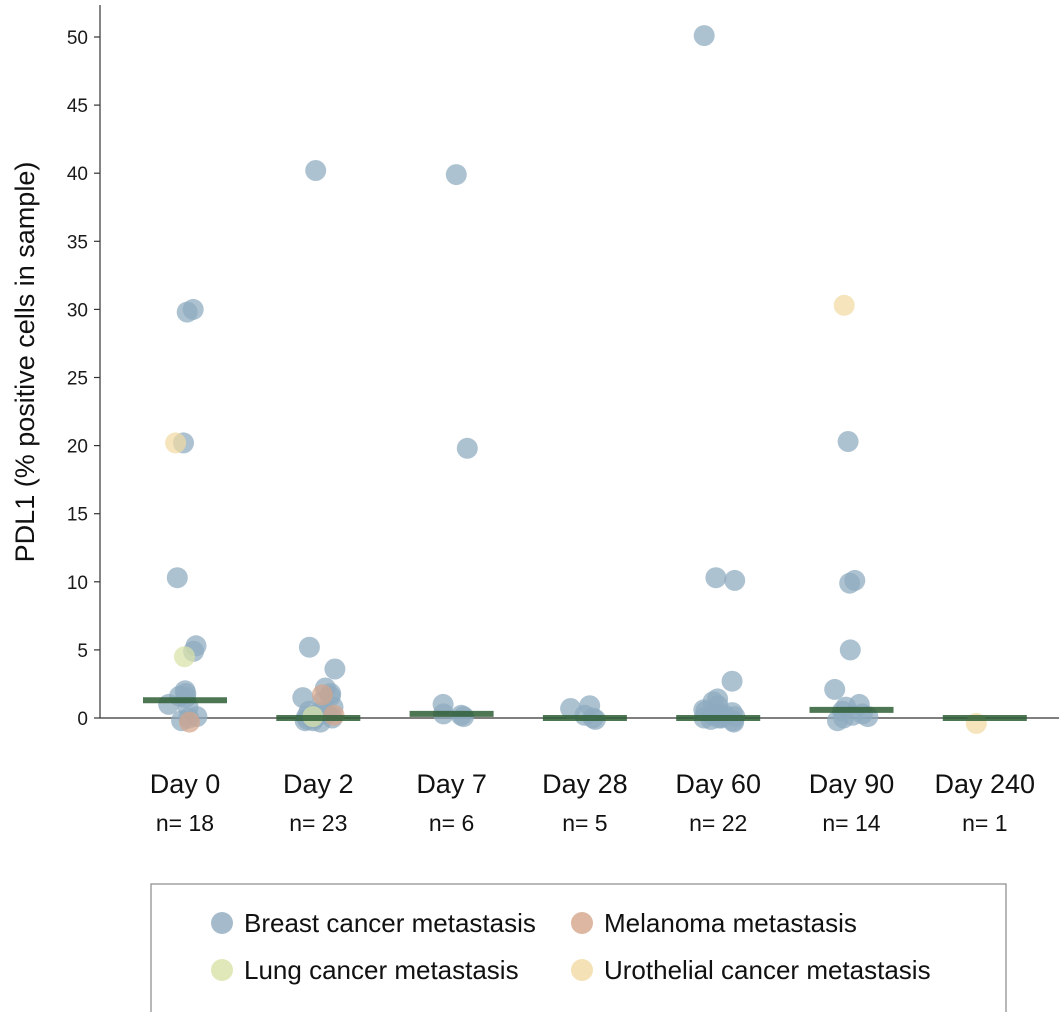  Describe the element at coordinates (451, 784) in the screenshot. I see `x-tick-label: Day 7` at that location.